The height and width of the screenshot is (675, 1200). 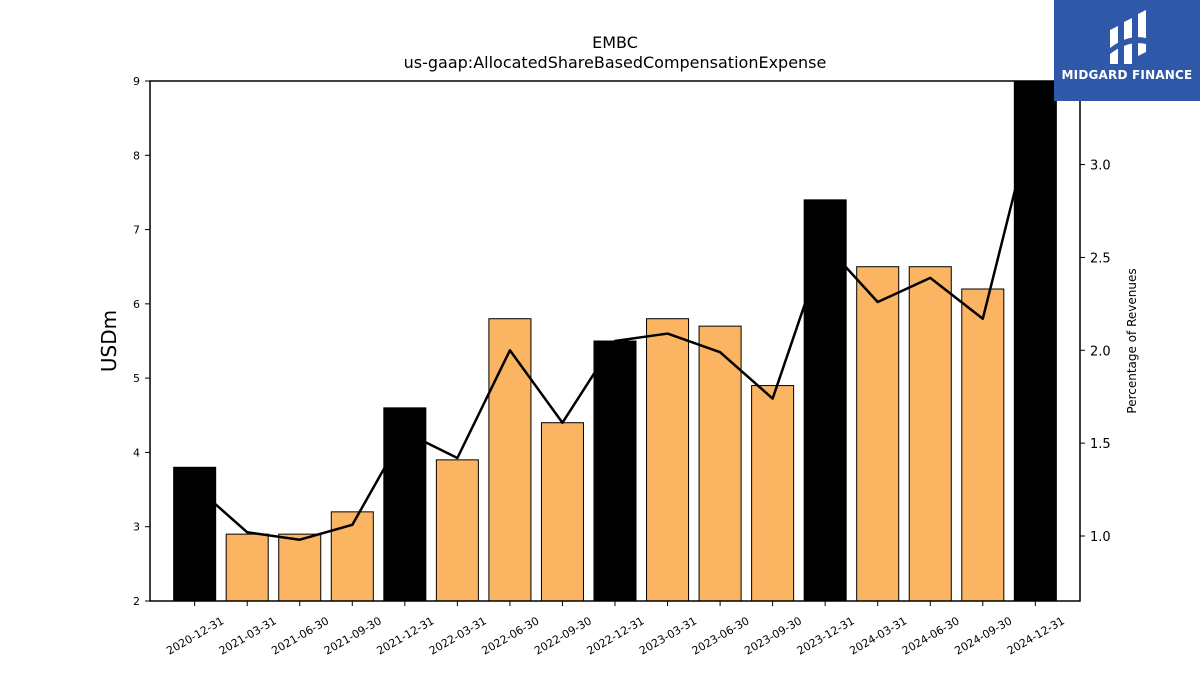 I want to click on y-tick-label: 3, so click(x=136, y=527).